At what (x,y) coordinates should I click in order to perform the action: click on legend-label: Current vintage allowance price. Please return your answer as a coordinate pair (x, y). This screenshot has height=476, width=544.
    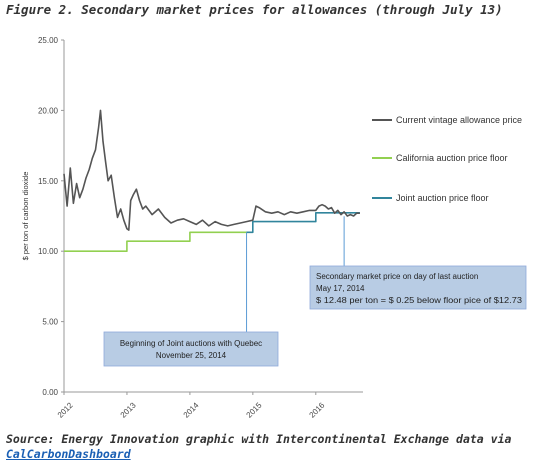
    Looking at the image, I should click on (459, 120).